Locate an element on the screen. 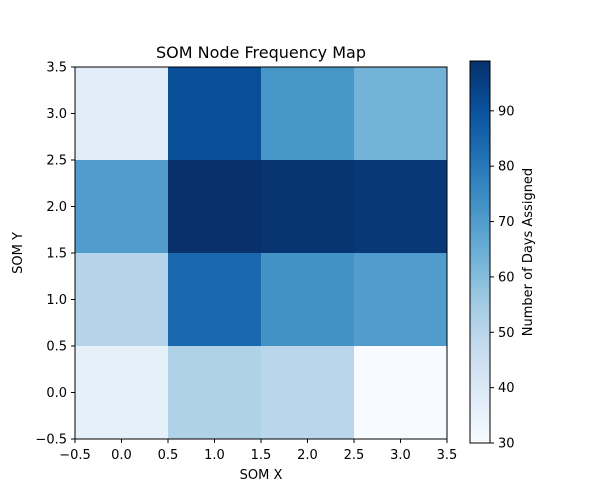 The height and width of the screenshot is (500, 600). colorbar-tick-label: 60 is located at coordinates (506, 277).